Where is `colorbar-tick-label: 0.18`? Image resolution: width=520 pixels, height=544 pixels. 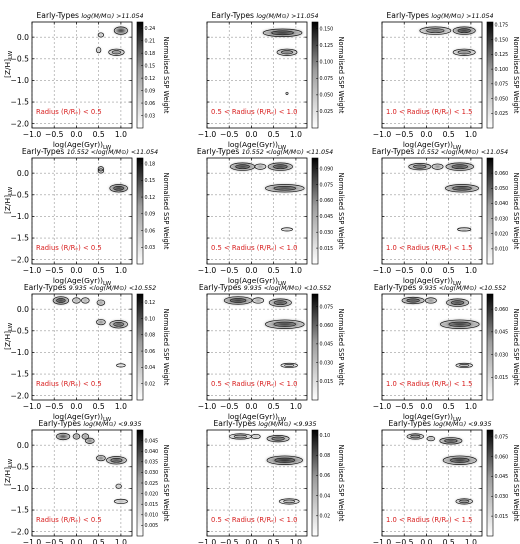 colorbar-tick-label: 0.18 is located at coordinates (150, 164).